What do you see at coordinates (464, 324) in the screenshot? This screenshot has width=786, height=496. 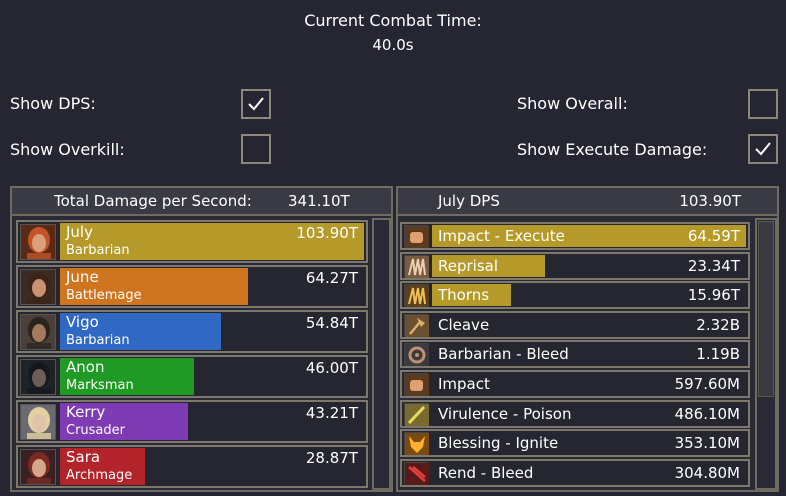 I see `skill-name: Cleave` at bounding box center [464, 324].